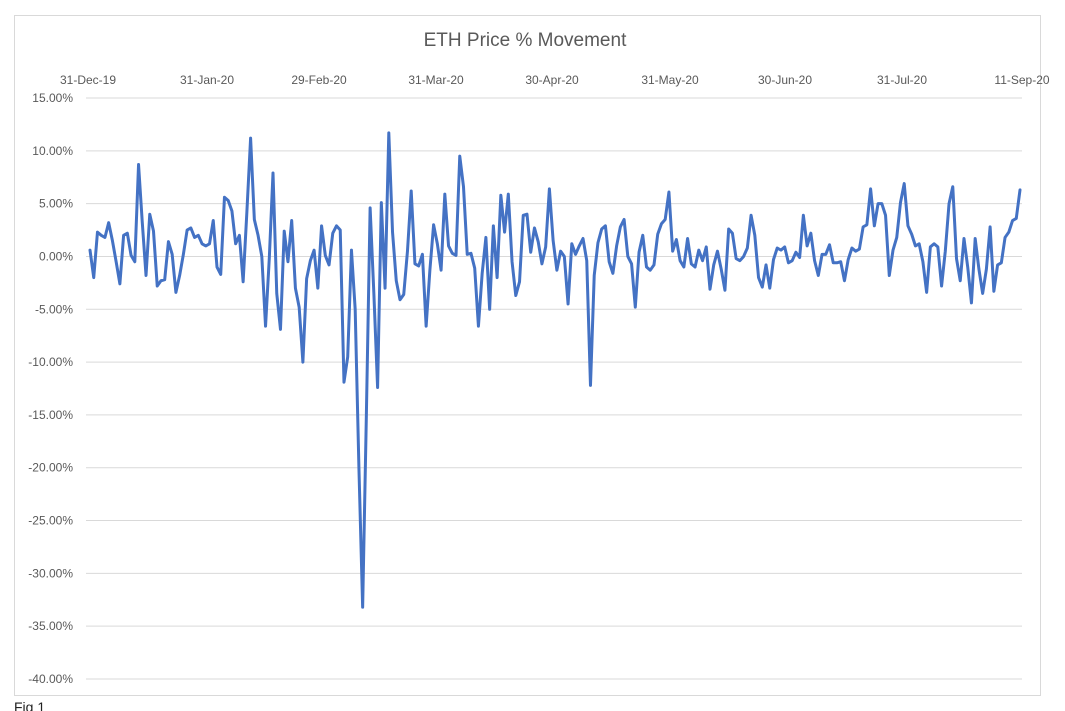 This screenshot has height=711, width=1065. What do you see at coordinates (207, 80) in the screenshot?
I see `x-tick-label: 31-Jan-20` at bounding box center [207, 80].